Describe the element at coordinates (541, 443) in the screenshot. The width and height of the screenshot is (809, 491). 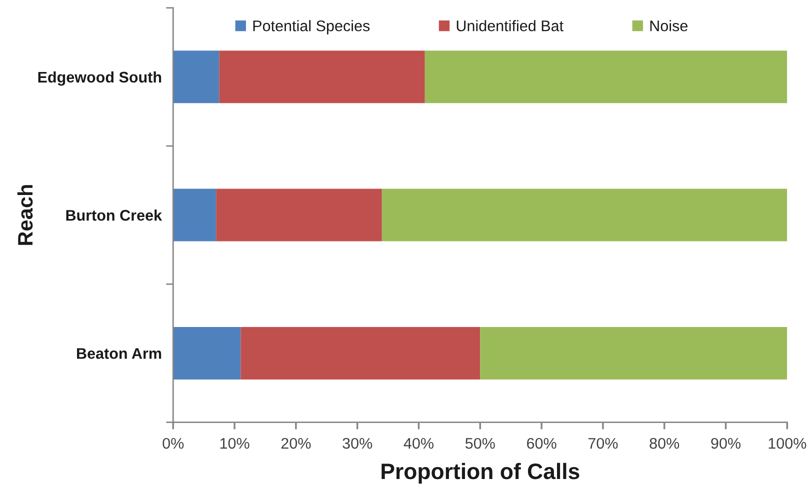
I see `x-tick-label: 60%` at that location.